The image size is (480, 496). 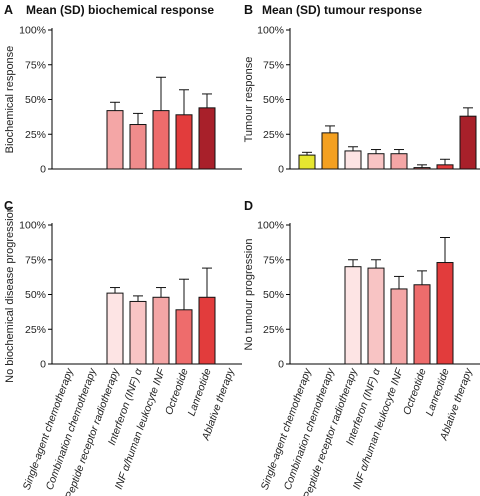 I want to click on y-axis-title: Biochemical response, so click(x=10, y=100).